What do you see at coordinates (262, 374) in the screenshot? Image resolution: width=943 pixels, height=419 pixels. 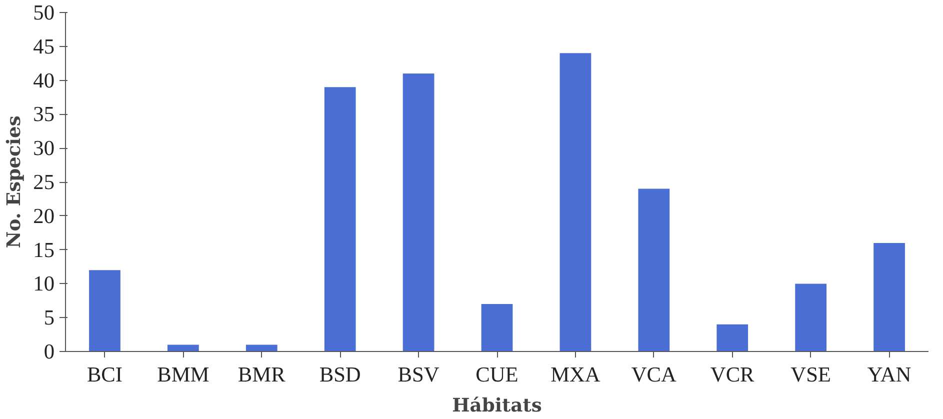 I see `x-tick-label: BMR` at bounding box center [262, 374].